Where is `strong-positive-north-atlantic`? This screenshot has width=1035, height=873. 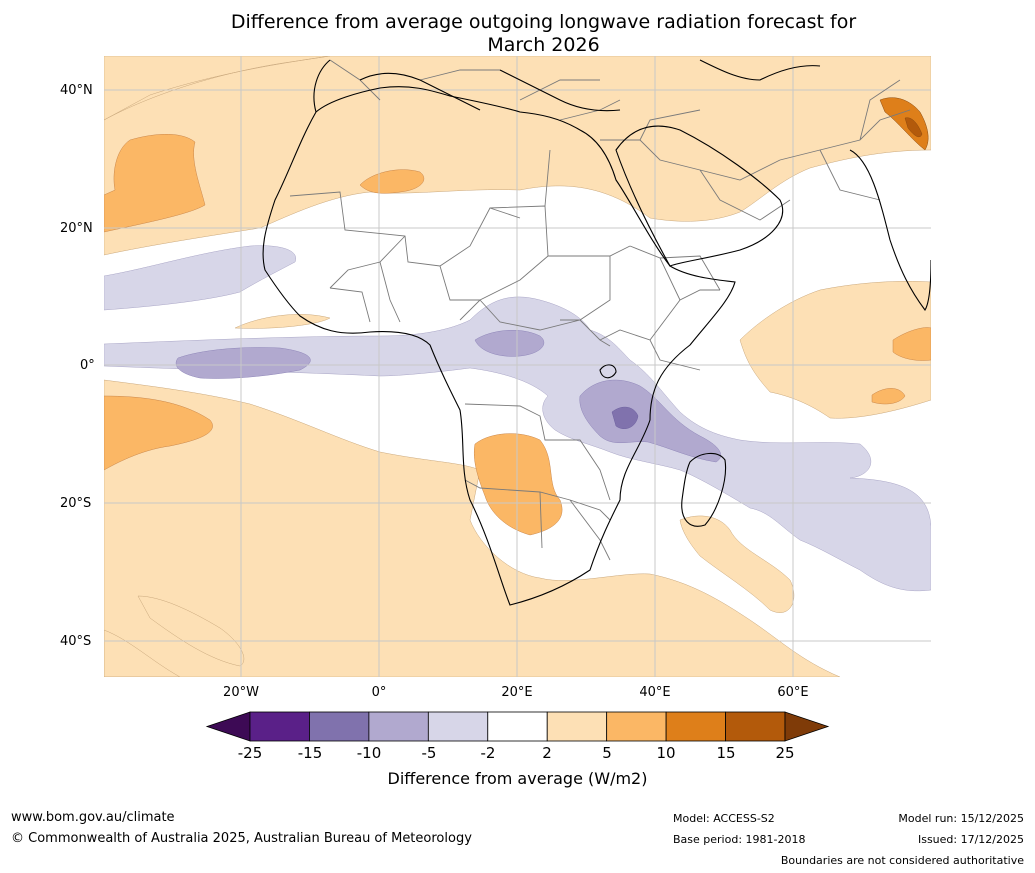 strong-positive-north-atlantic is located at coordinates (155, 183).